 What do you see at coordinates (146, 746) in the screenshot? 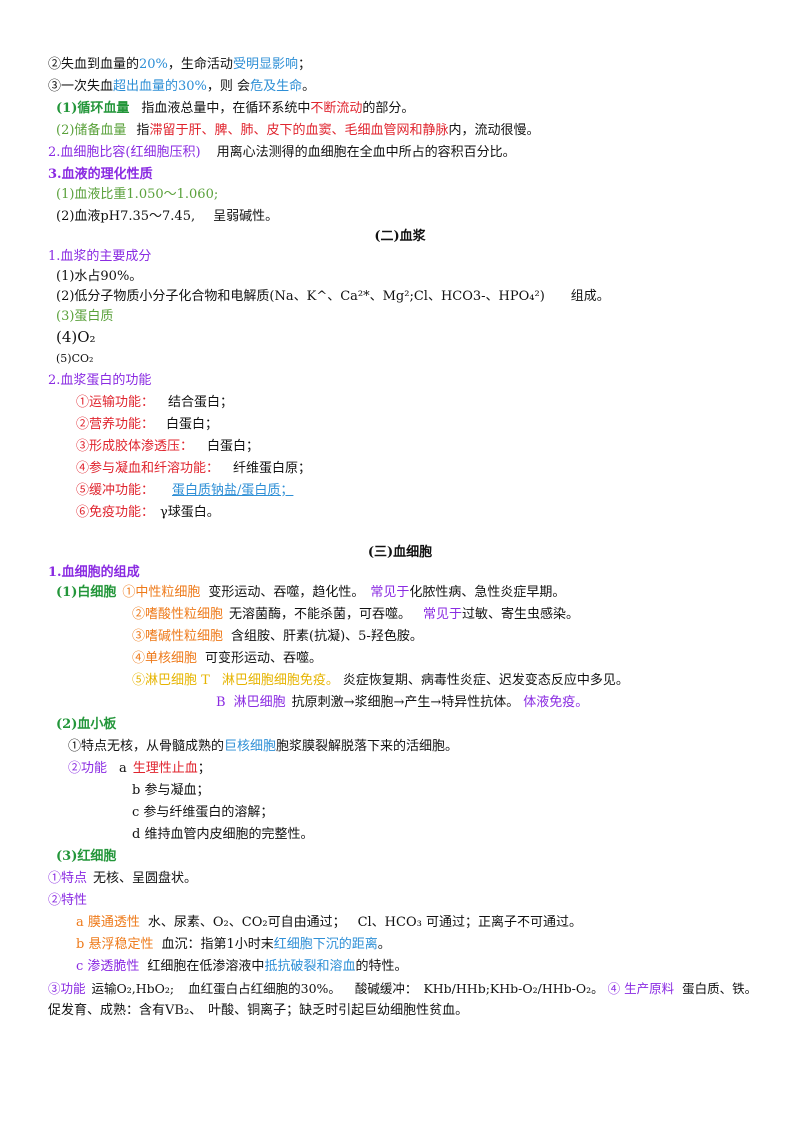
I see `text-seg: ①特点无核，从骨髓成熟的` at bounding box center [146, 746].